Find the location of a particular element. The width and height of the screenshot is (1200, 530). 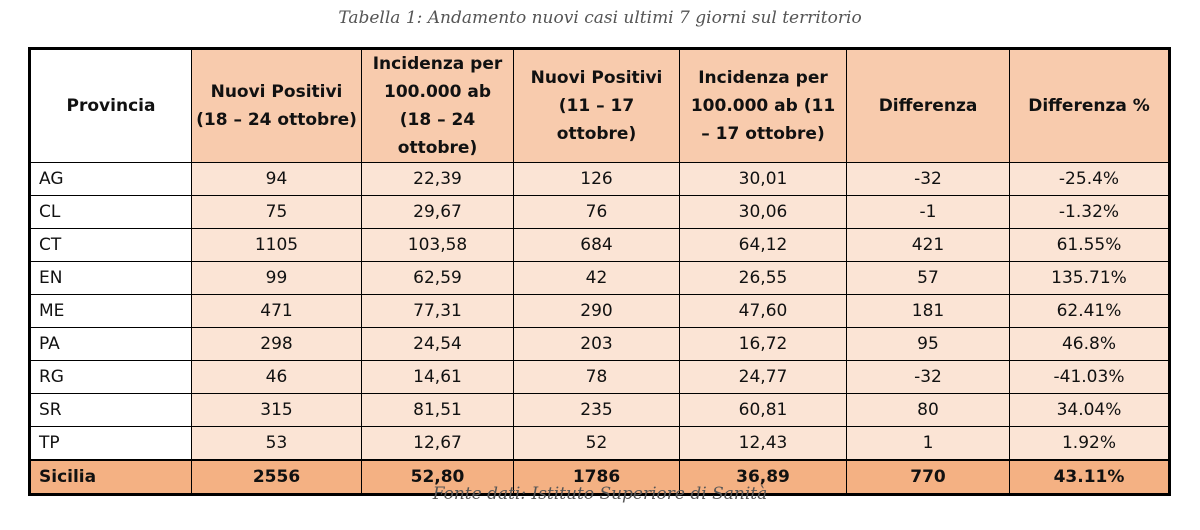

row: ME 471 77,31 290 47,60 181 62.41% is located at coordinates (599, 311).